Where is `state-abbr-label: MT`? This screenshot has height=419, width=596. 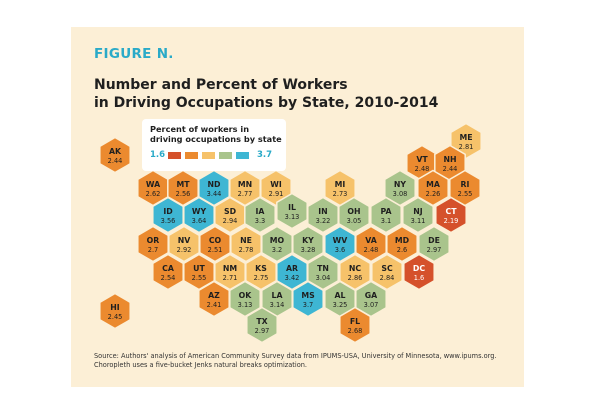
state-abbr-label: MT is located at coordinates (183, 184).